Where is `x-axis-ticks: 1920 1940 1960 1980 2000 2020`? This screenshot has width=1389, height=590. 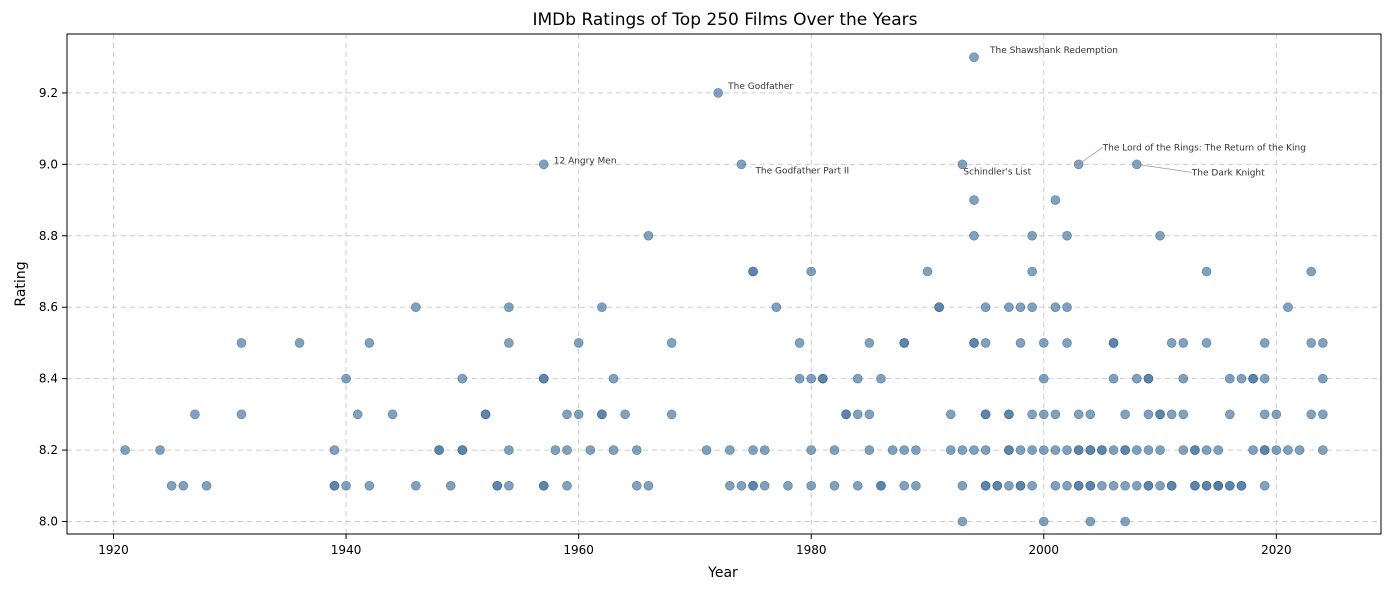 x-axis-ticks: 1920 1940 1960 1980 2000 2020 is located at coordinates (695, 545).